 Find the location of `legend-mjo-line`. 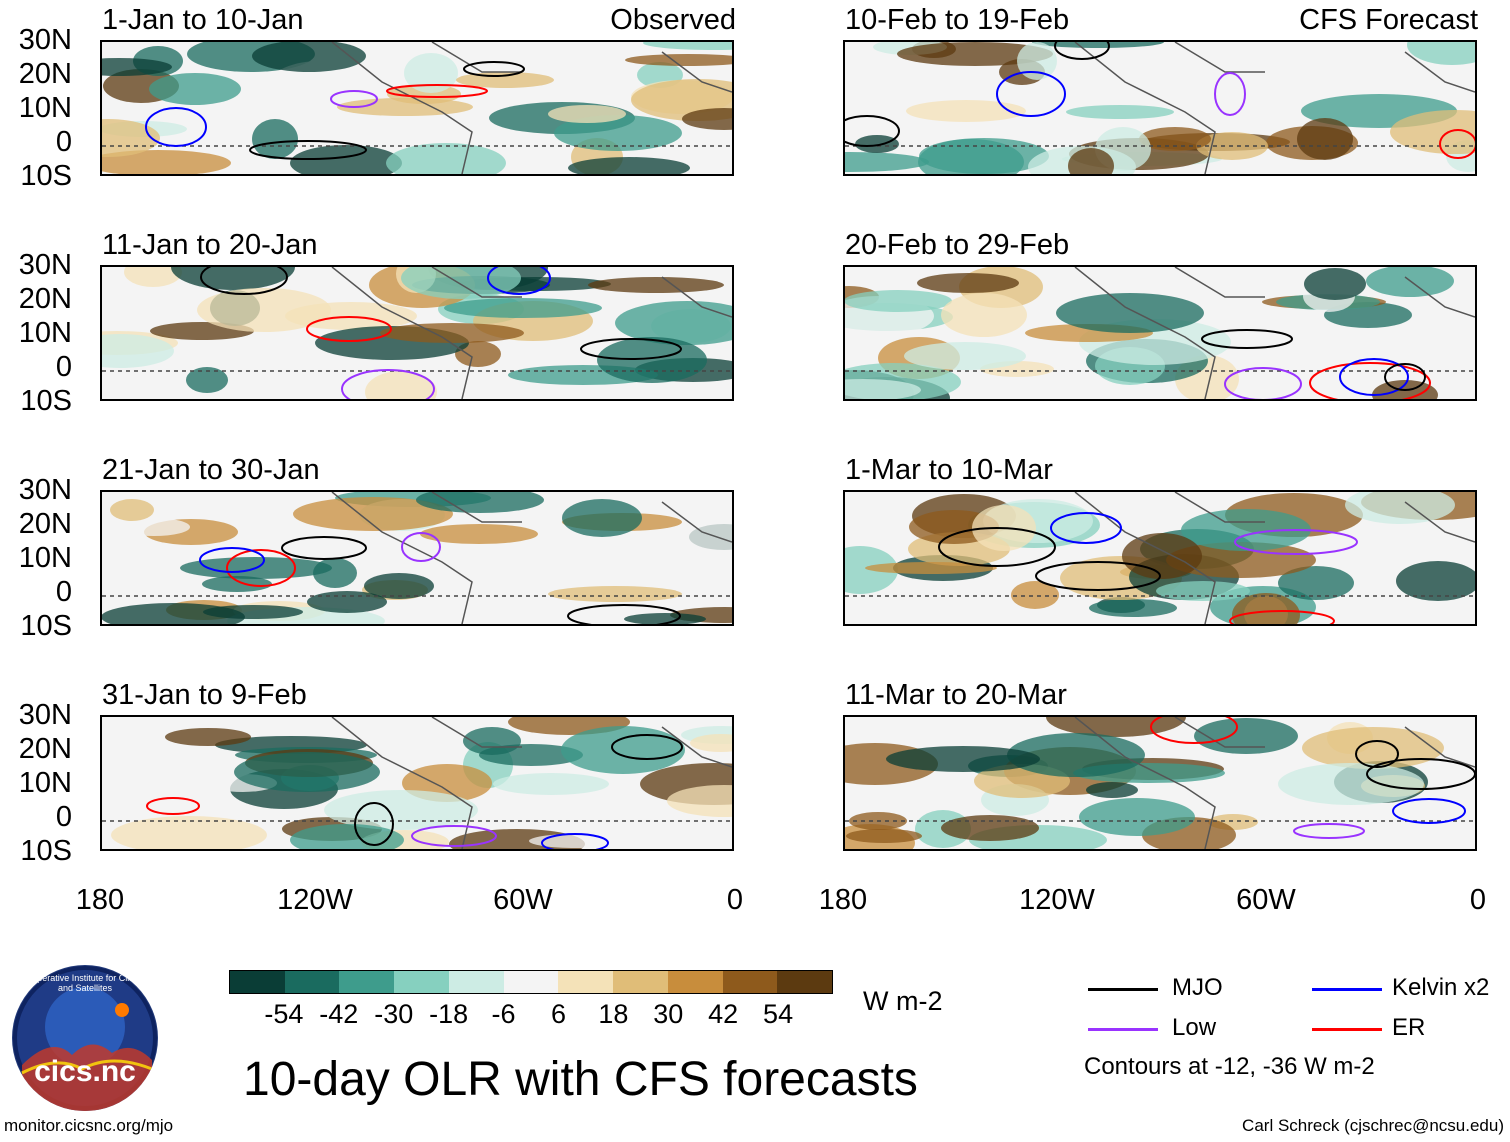

legend-mjo-line is located at coordinates (1123, 989).